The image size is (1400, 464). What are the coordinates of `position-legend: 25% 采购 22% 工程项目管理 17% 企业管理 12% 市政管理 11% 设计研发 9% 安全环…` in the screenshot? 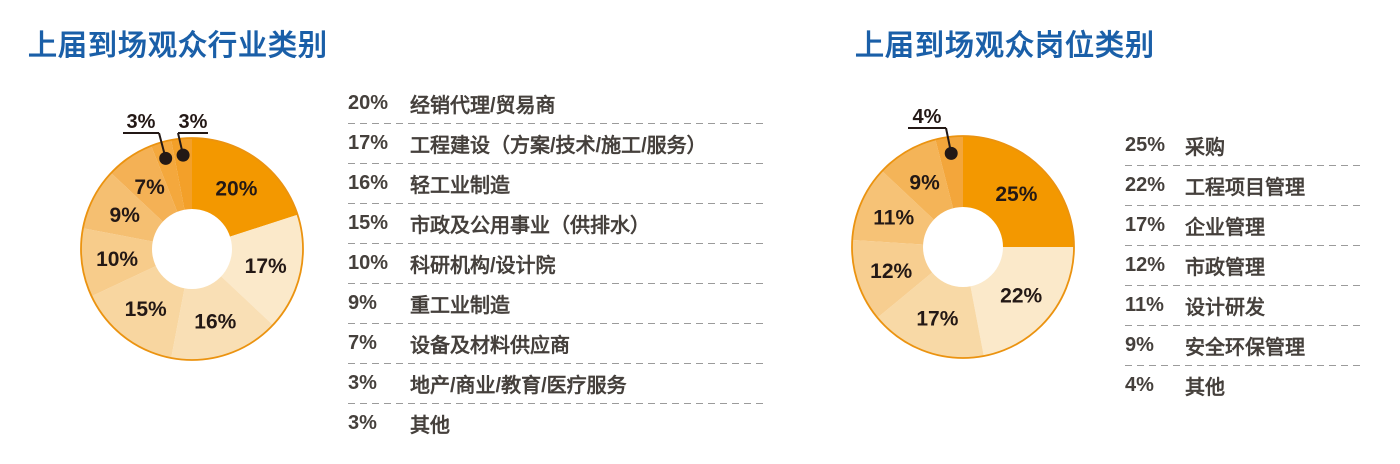 It's located at (1245, 265).